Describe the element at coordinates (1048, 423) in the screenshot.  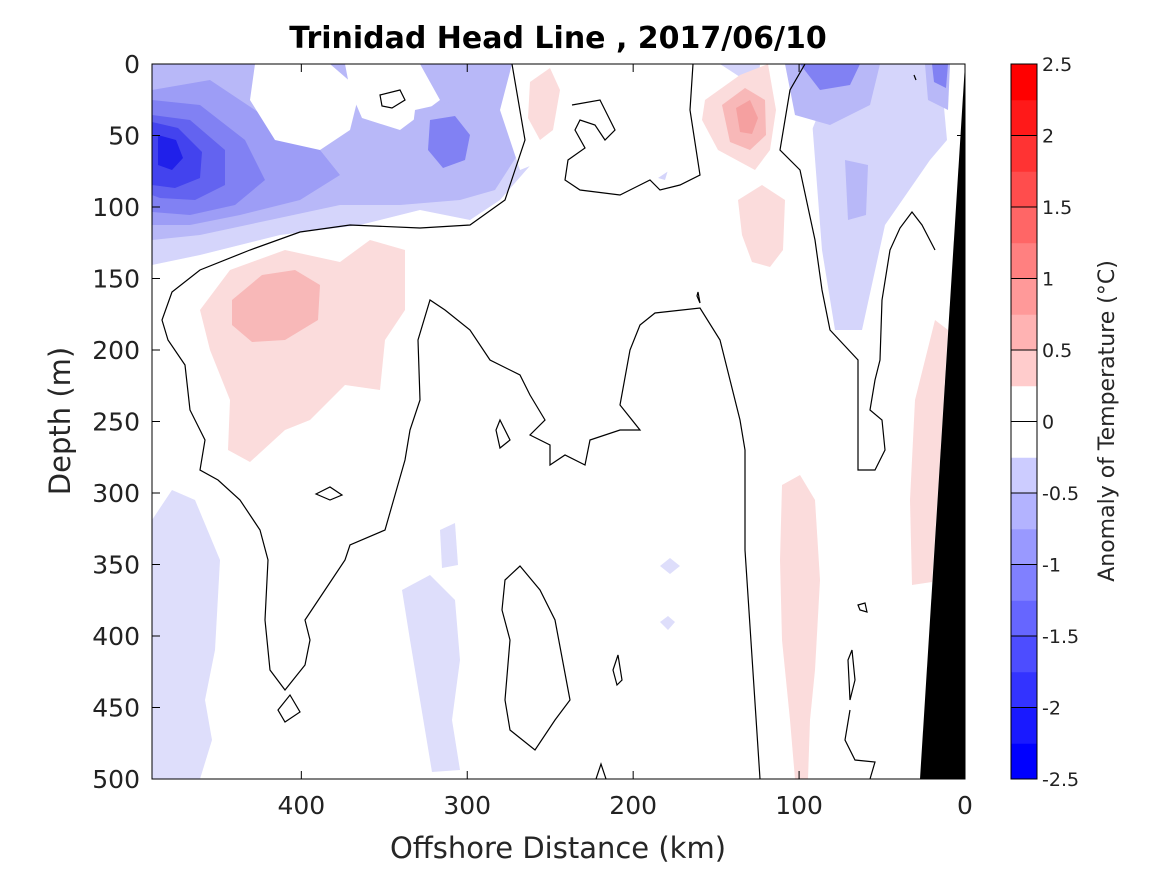
I see `colorbar-tick-label: 0` at that location.